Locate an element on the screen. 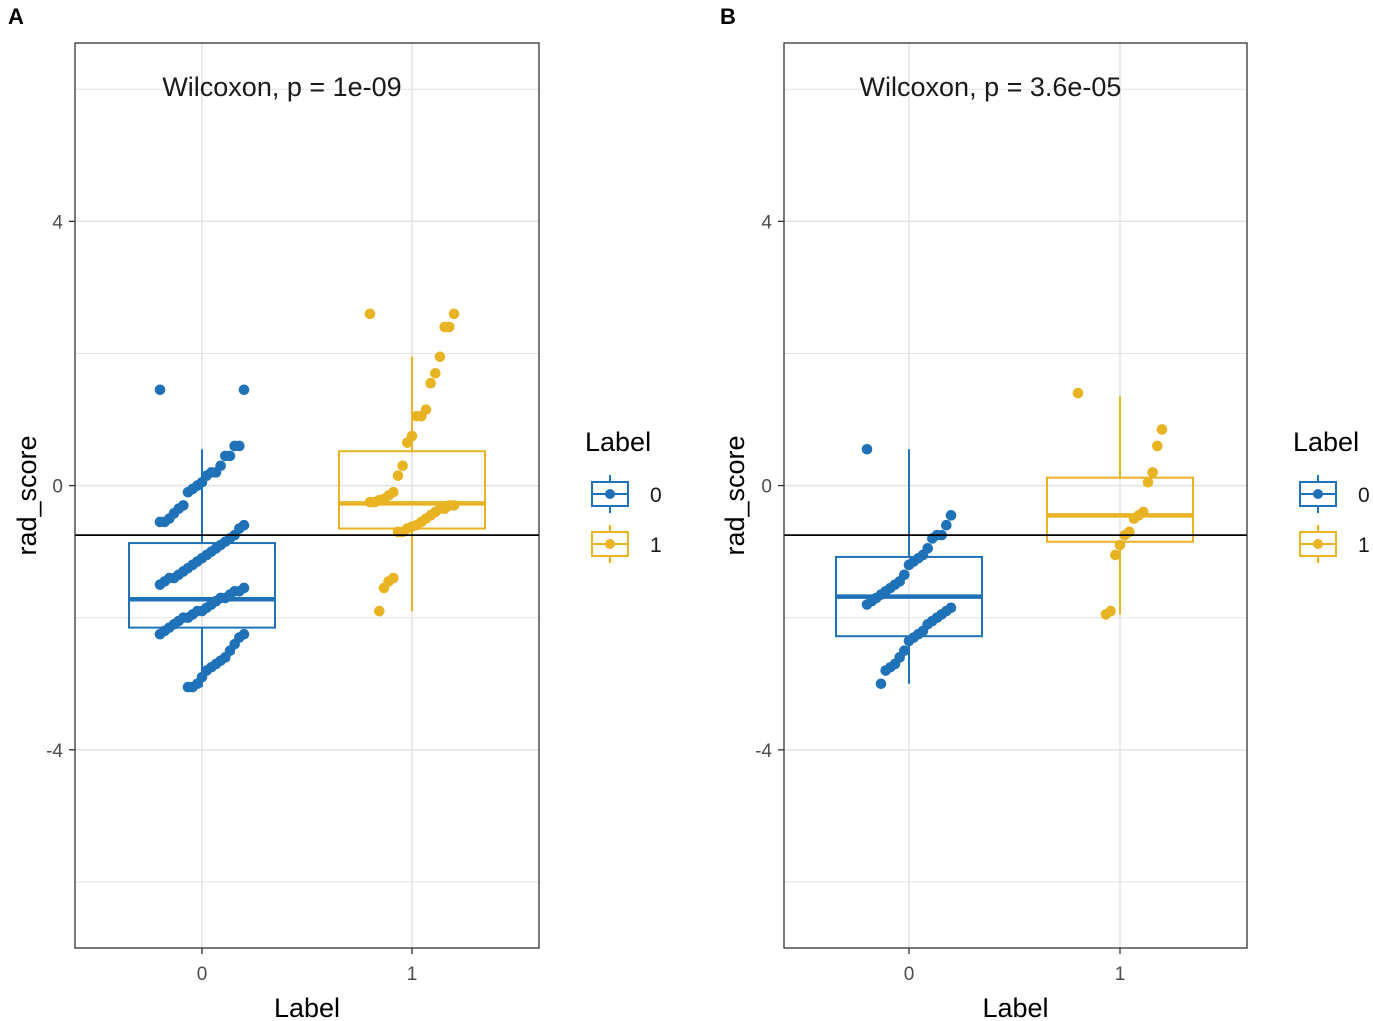 The image size is (1373, 1021). panel-b-points is located at coordinates (1014, 538).